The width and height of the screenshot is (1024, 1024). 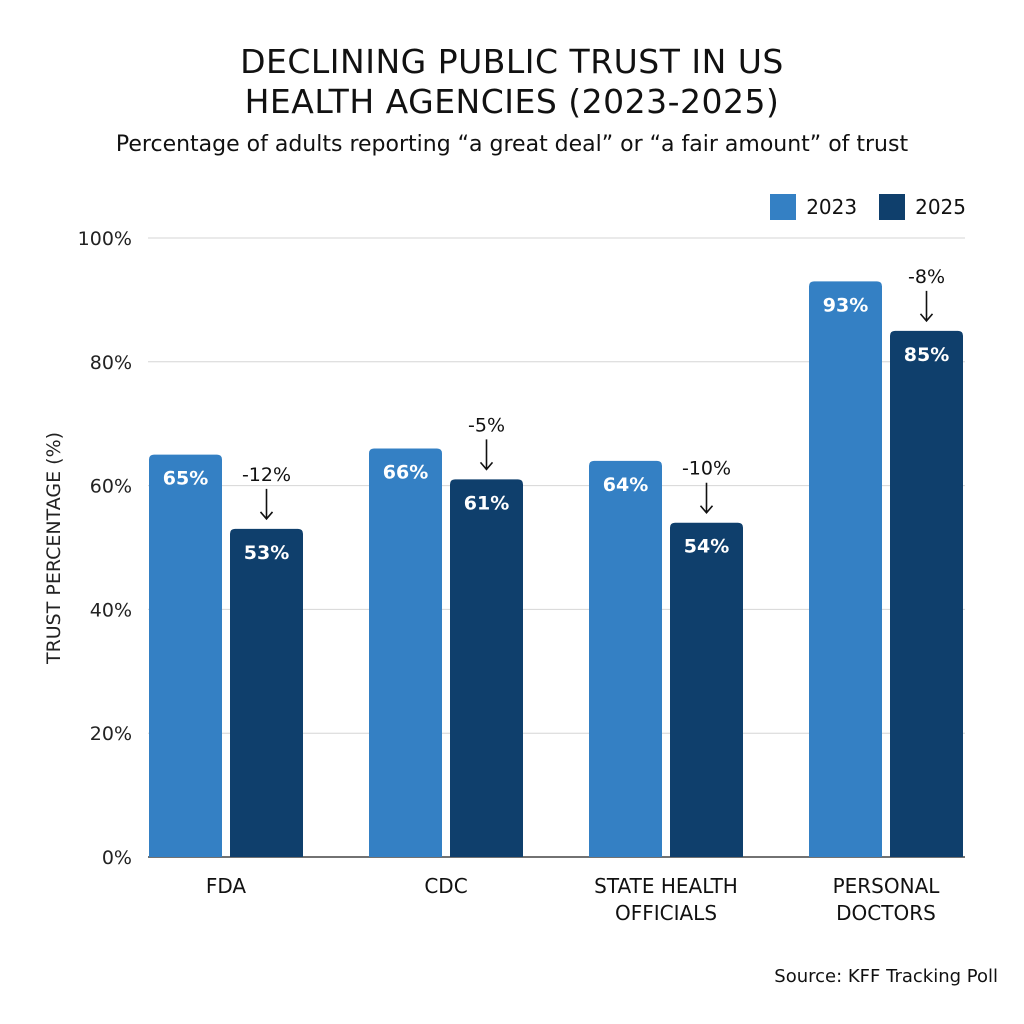 What do you see at coordinates (105, 239) in the screenshot?
I see `y-tick-label: 100%` at bounding box center [105, 239].